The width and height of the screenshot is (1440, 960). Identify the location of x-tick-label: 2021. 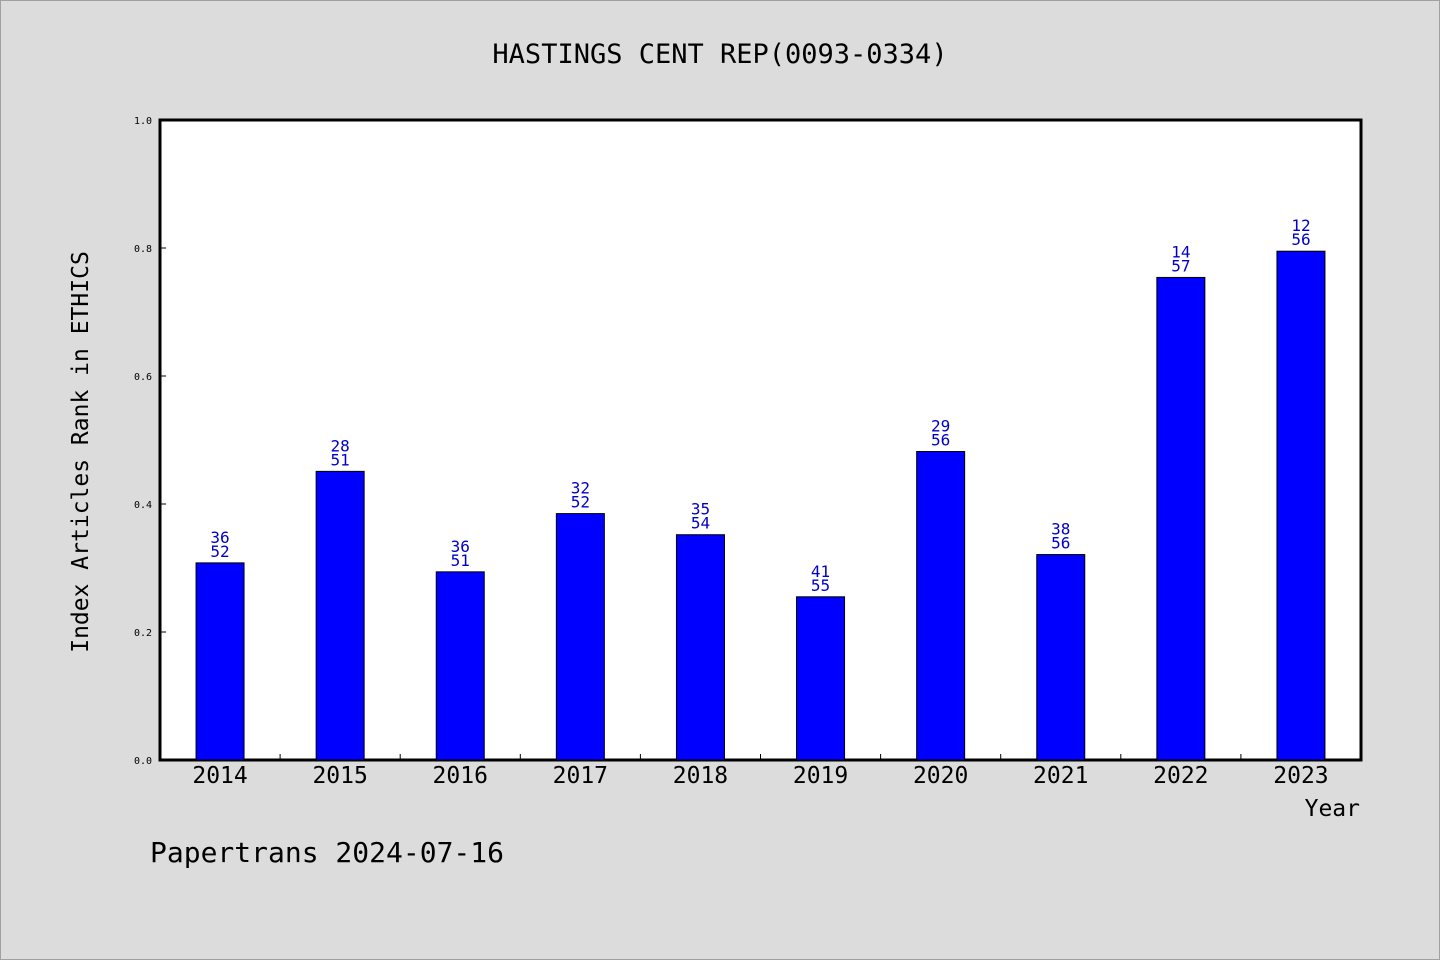
(1060, 776).